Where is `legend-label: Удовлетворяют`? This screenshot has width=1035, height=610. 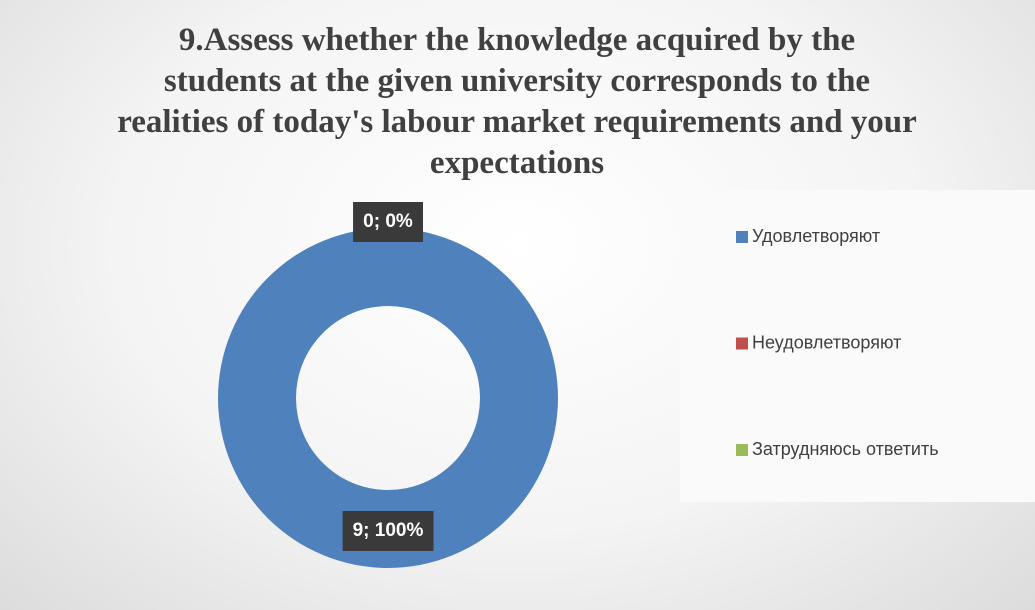 legend-label: Удовлетворяют is located at coordinates (816, 236).